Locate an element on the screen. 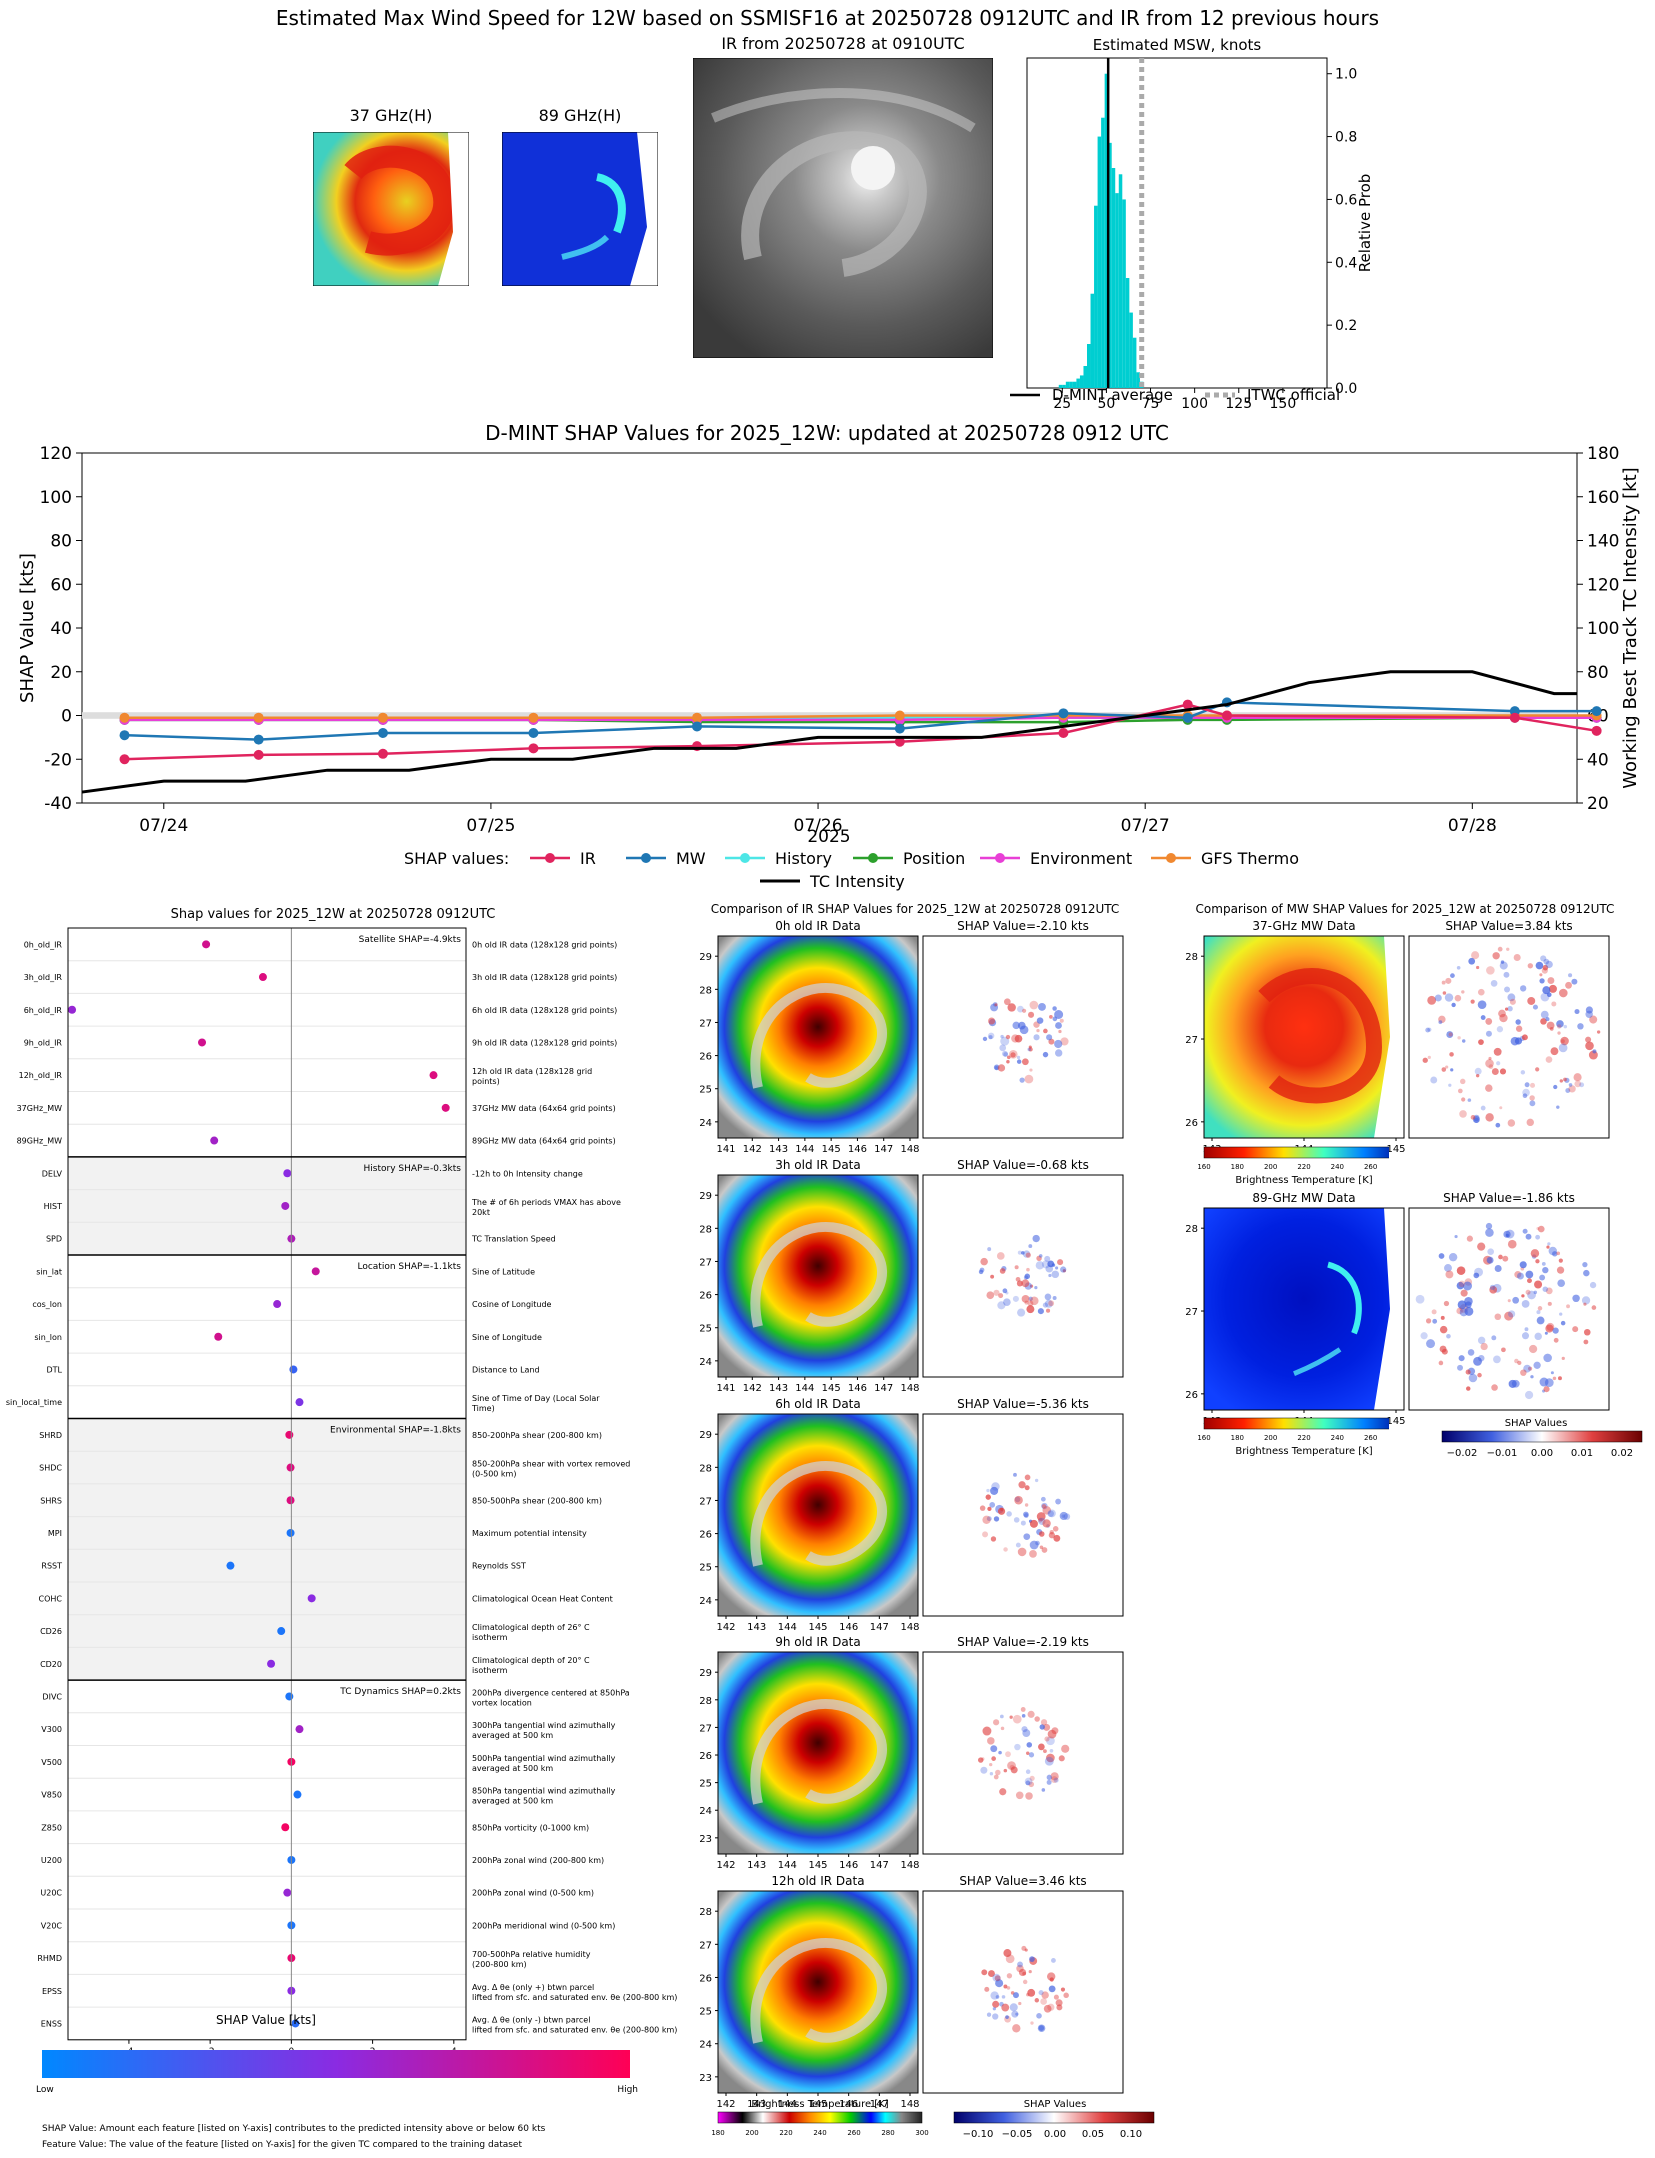 This screenshot has width=1655, height=2158. colorbar-low: Low is located at coordinates (45, 2090).